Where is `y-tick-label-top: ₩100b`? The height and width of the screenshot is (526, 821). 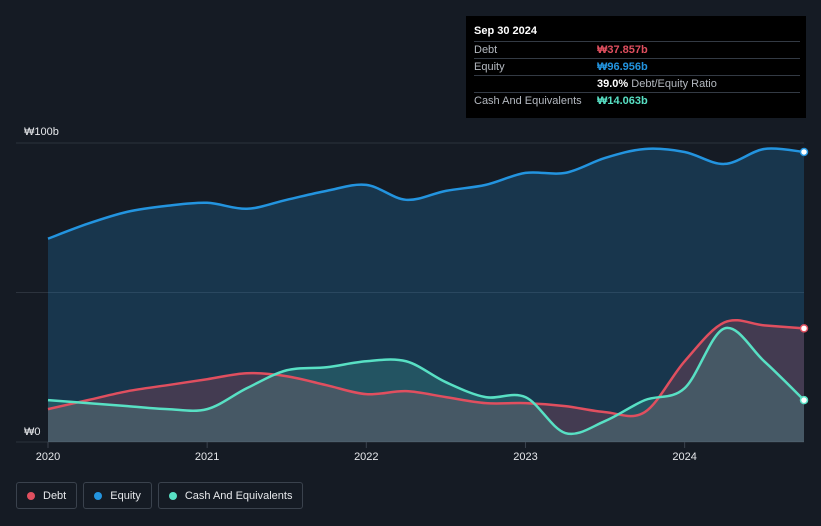
y-tick-label-top: ₩100b is located at coordinates (41, 132).